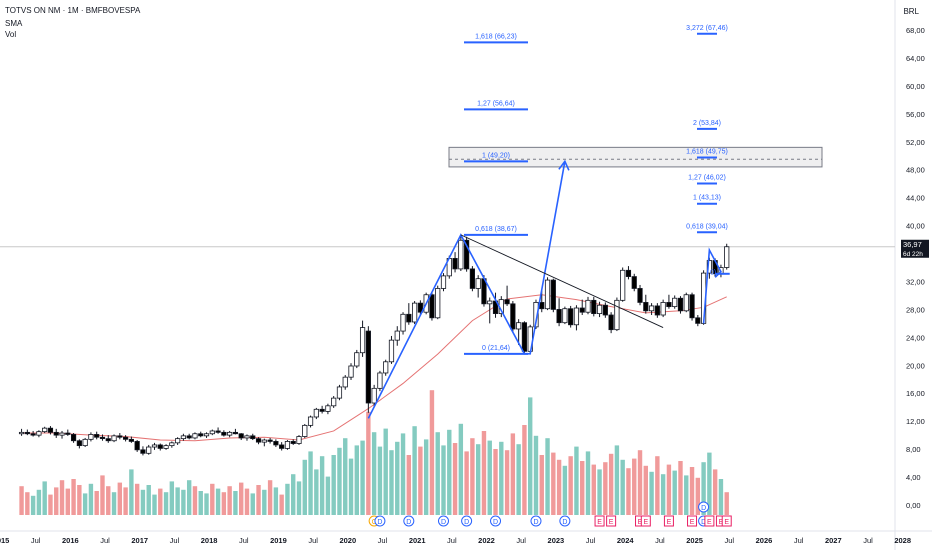 This screenshot has height=550, width=932. What do you see at coordinates (915, 393) in the screenshot?
I see `price-tick-label: 16,00` at bounding box center [915, 393].